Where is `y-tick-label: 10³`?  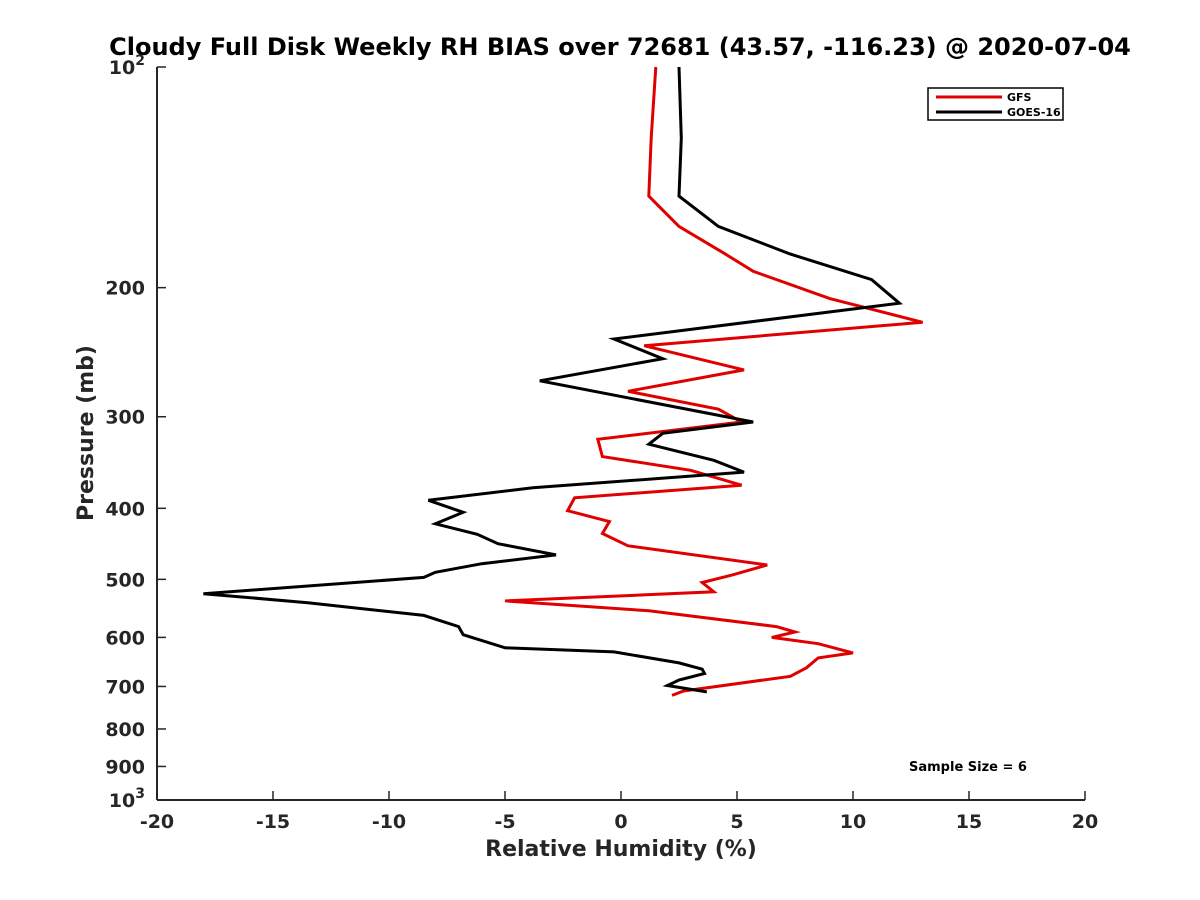 y-tick-label: 10³ is located at coordinates (127, 799).